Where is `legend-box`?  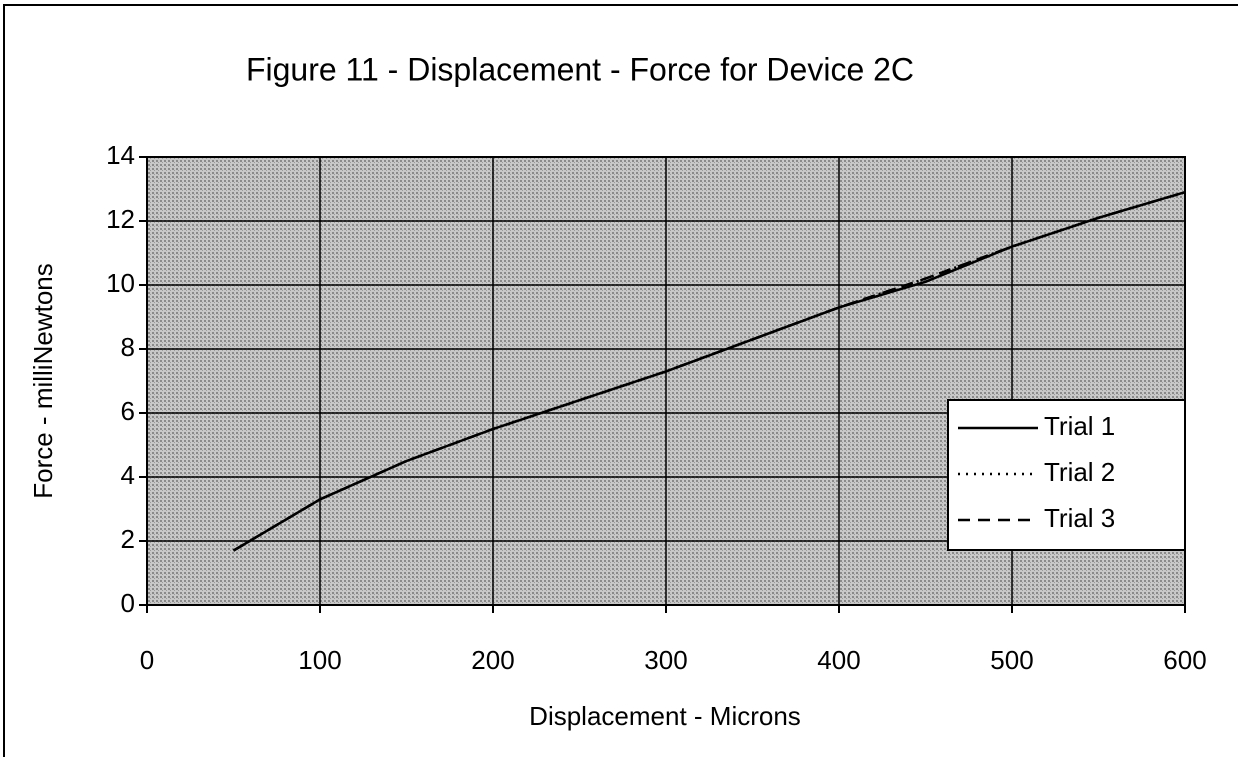
legend-box is located at coordinates (1066, 475).